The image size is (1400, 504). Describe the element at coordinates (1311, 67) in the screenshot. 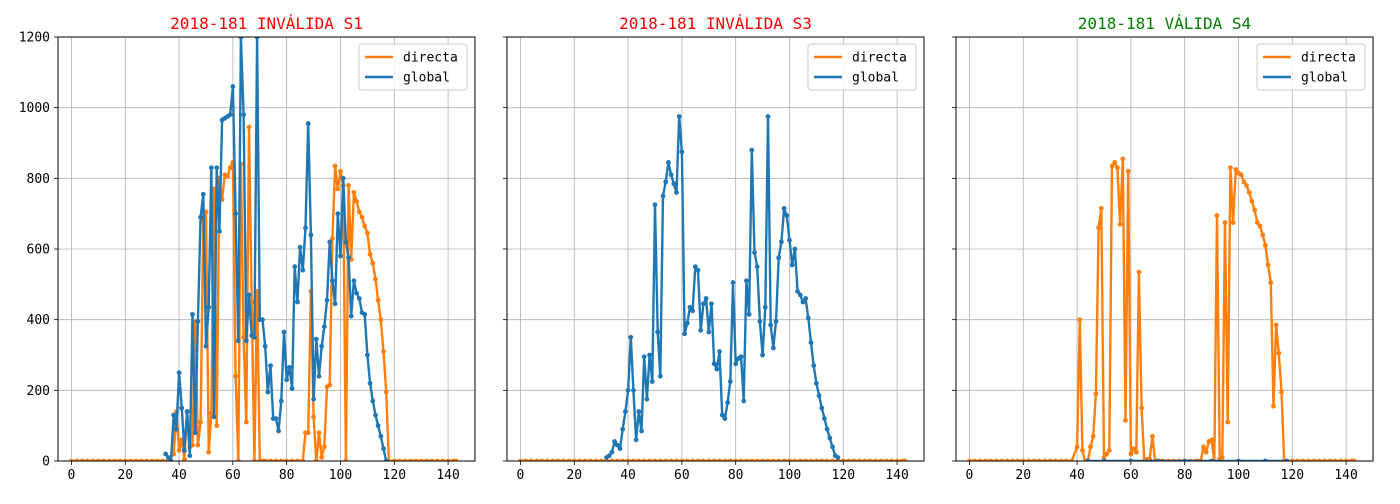

I see `legend-box` at that location.